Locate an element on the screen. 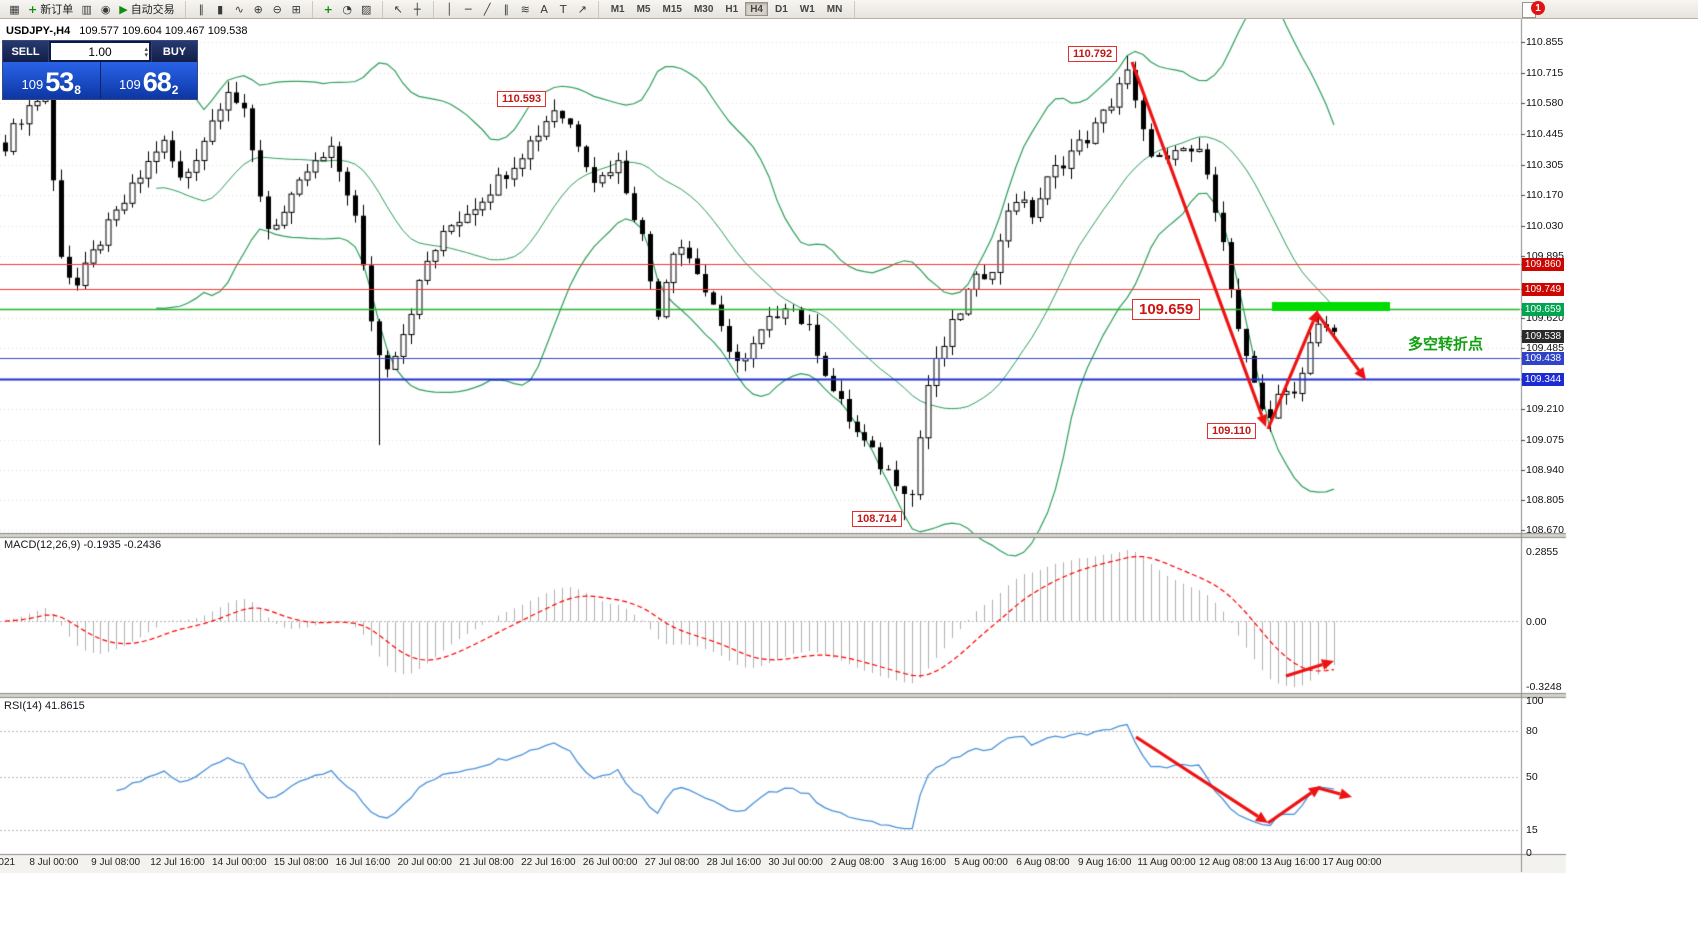 This screenshot has height=945, width=1698. time-axis-label: 14 Jul 00:00 is located at coordinates (239, 862).